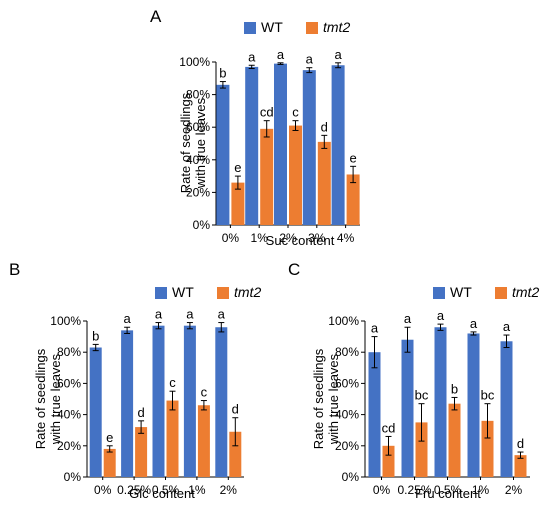  What do you see at coordinates (347, 352) in the screenshot?
I see `y-tick-label: 80%` at bounding box center [347, 352].